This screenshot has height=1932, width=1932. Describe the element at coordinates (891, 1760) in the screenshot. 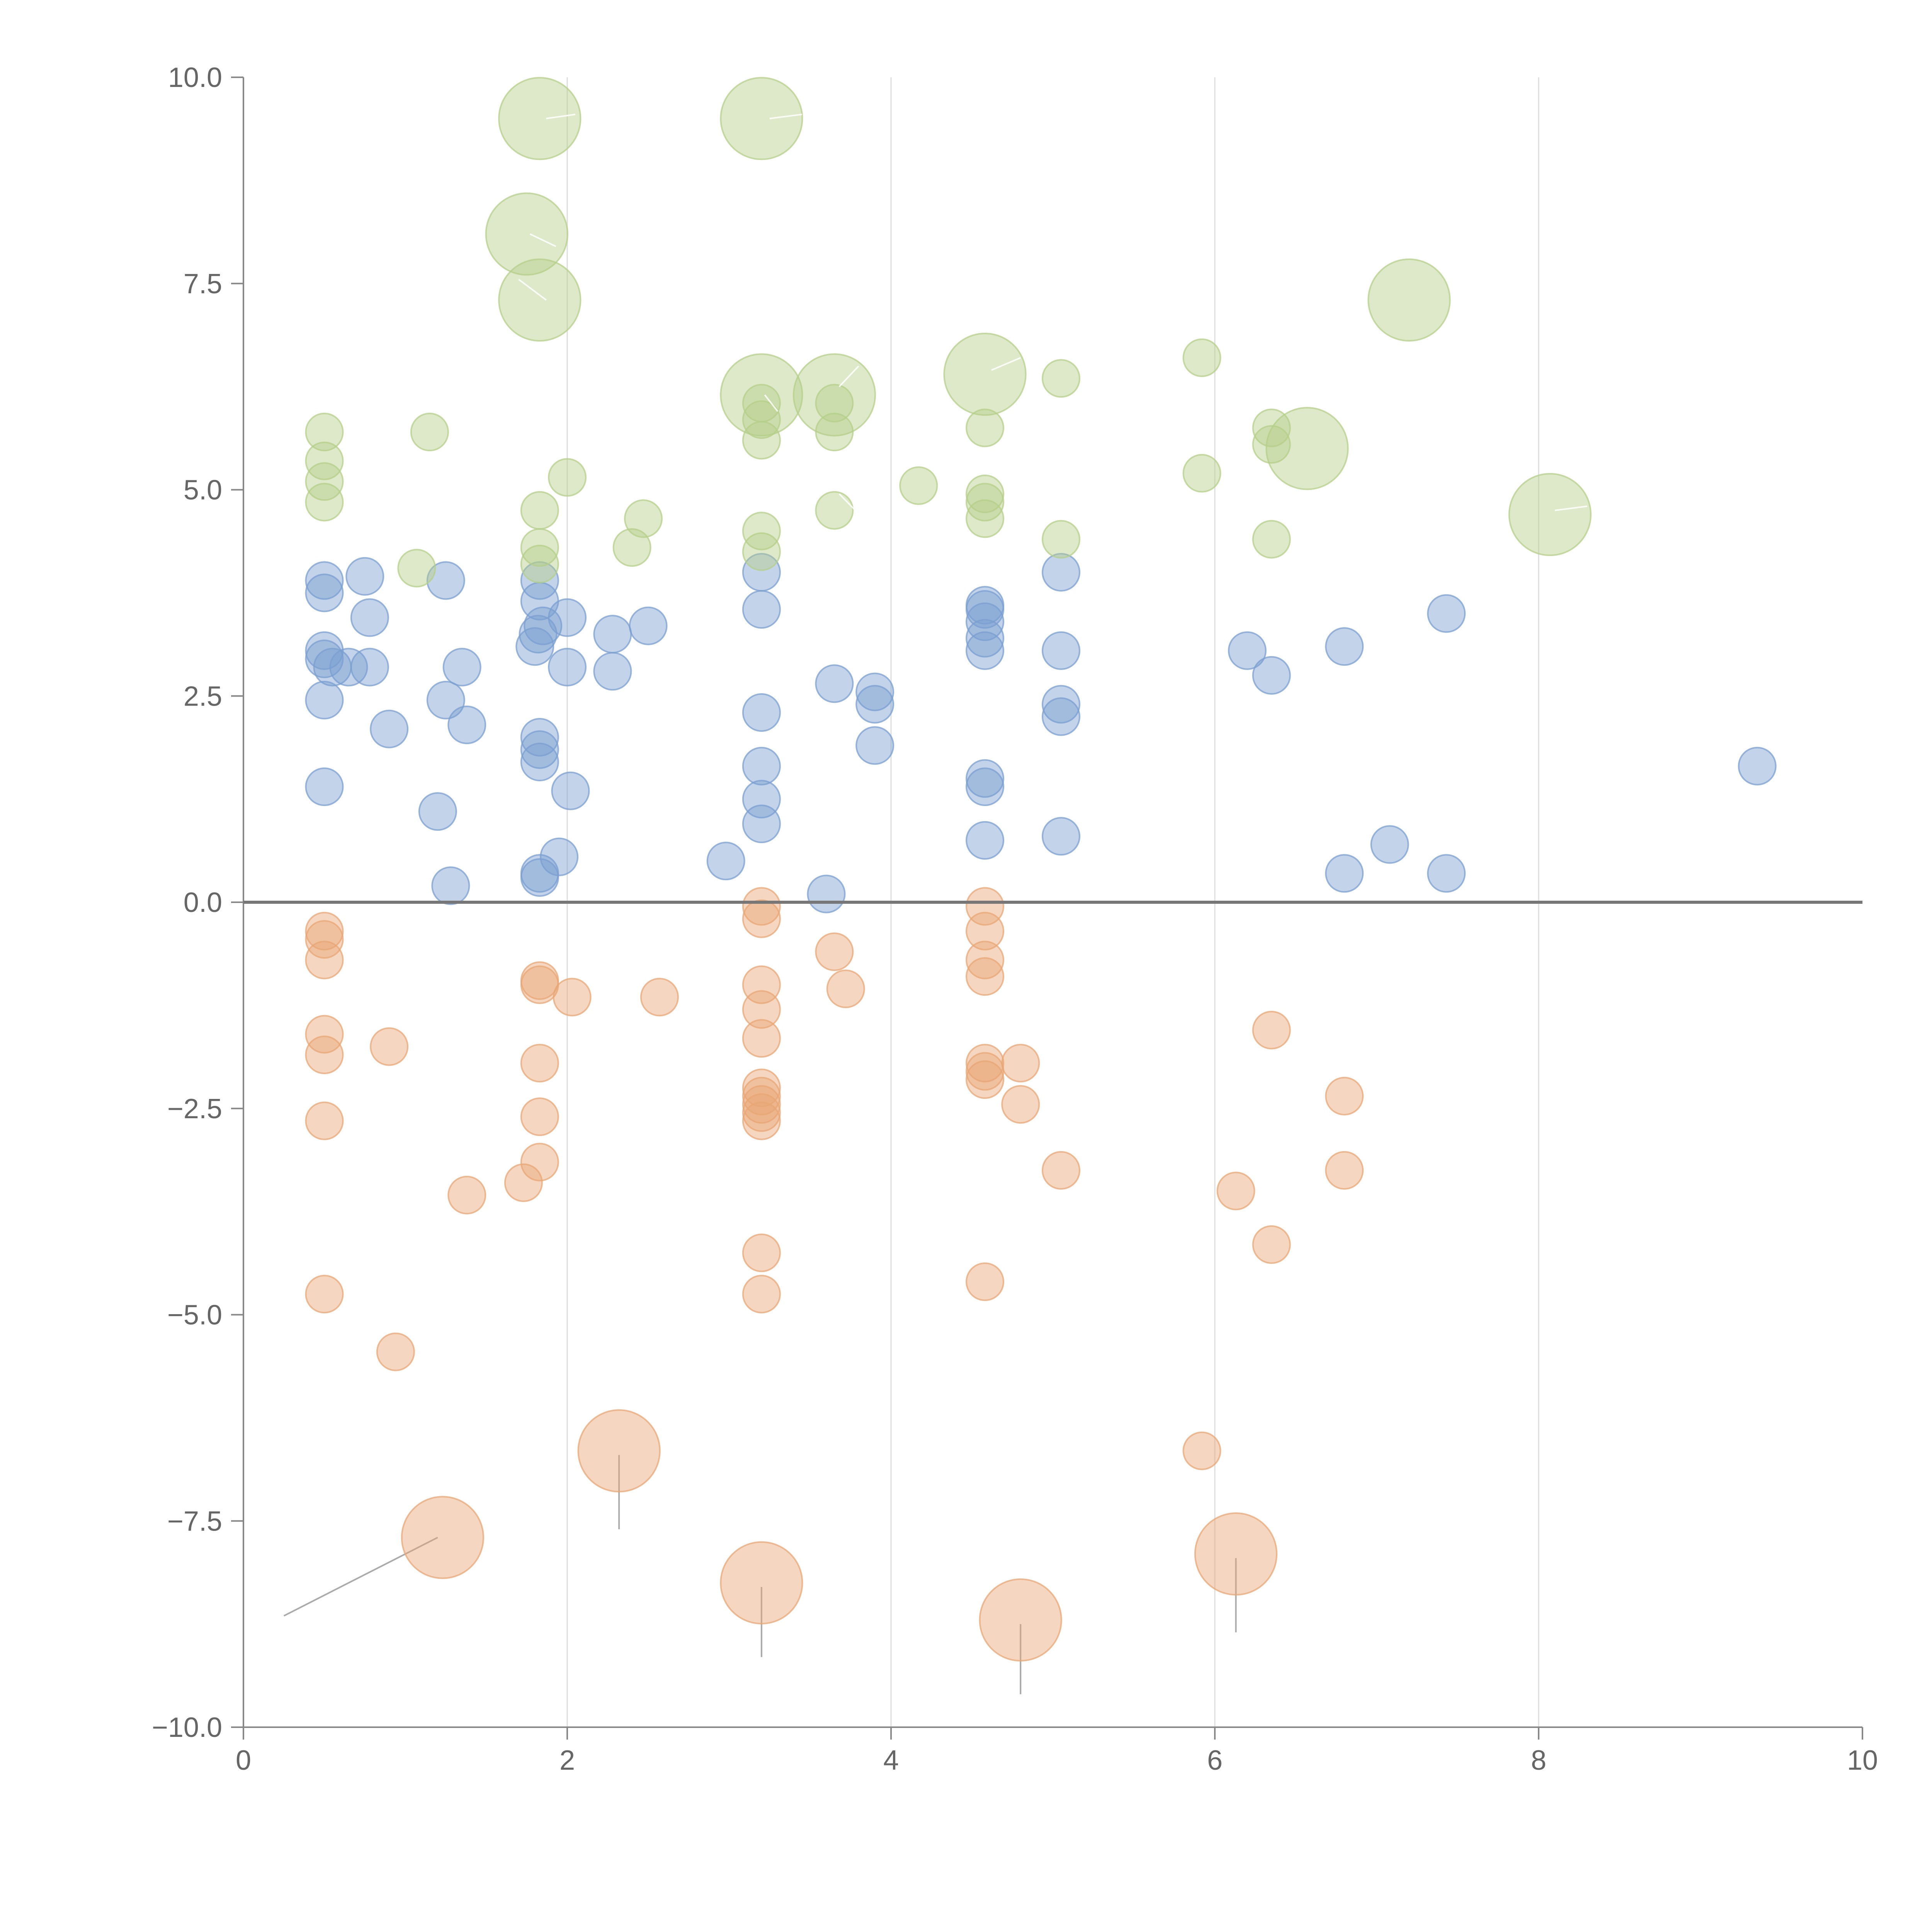

I see `x-tick-label: 4` at that location.